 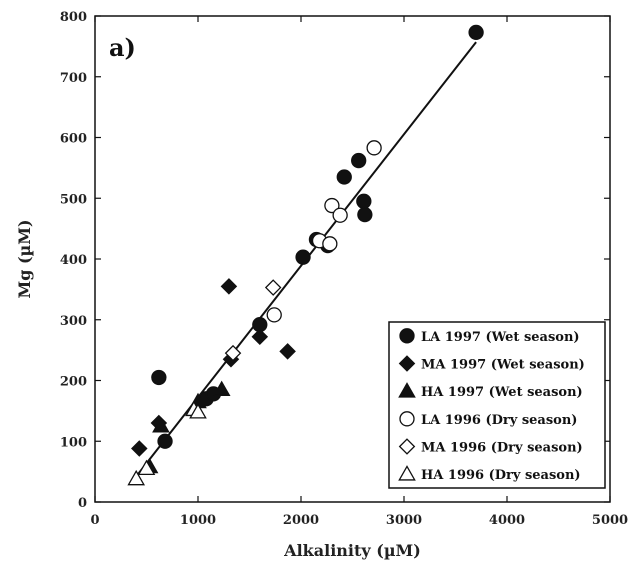 I want to click on x-axis-title: Alkalinity (µM), so click(x=352, y=550).